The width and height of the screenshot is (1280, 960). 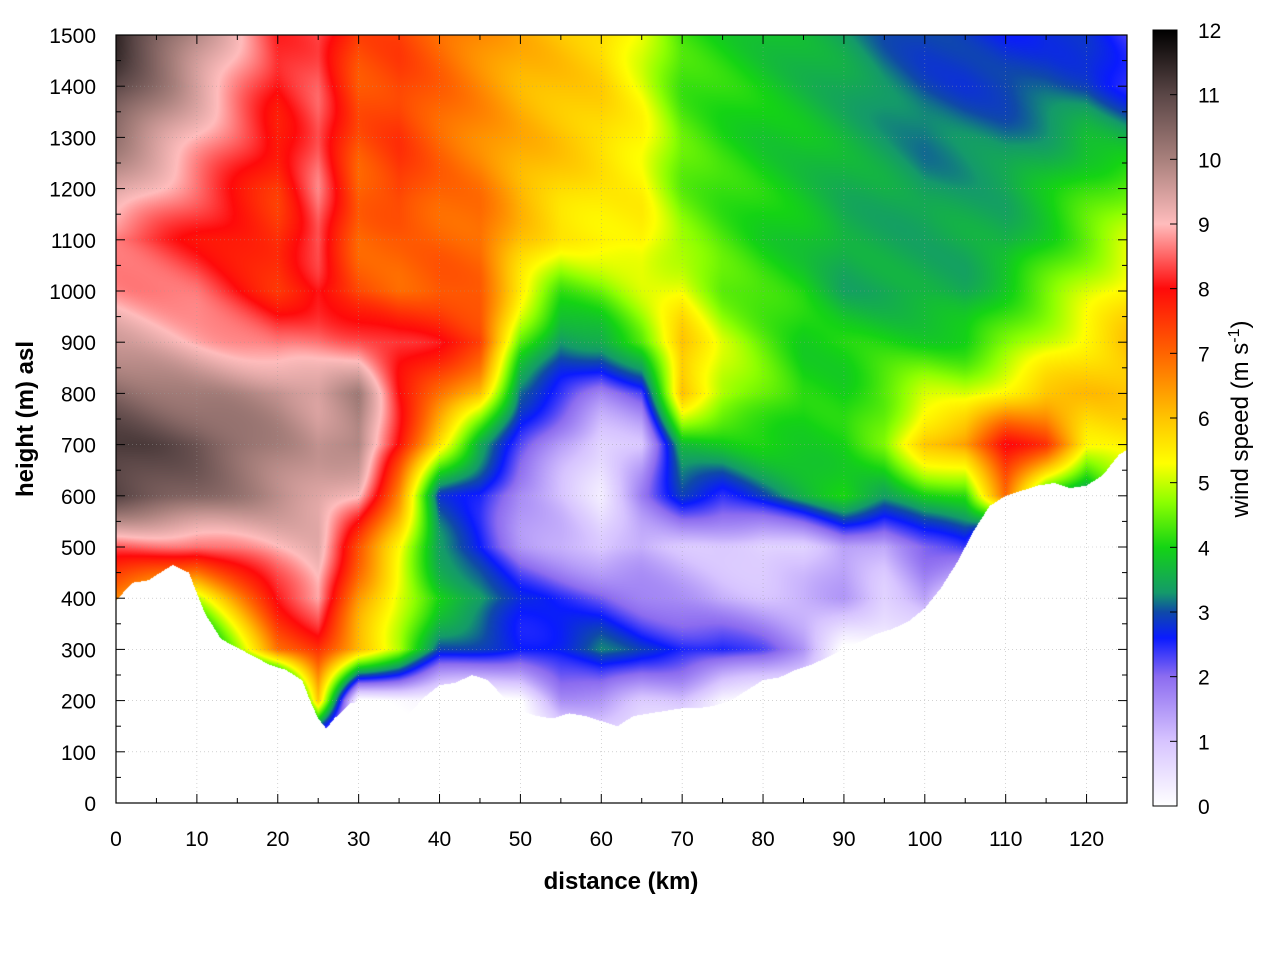 What do you see at coordinates (1204, 742) in the screenshot?
I see `colorbar-tick-label: 1` at bounding box center [1204, 742].